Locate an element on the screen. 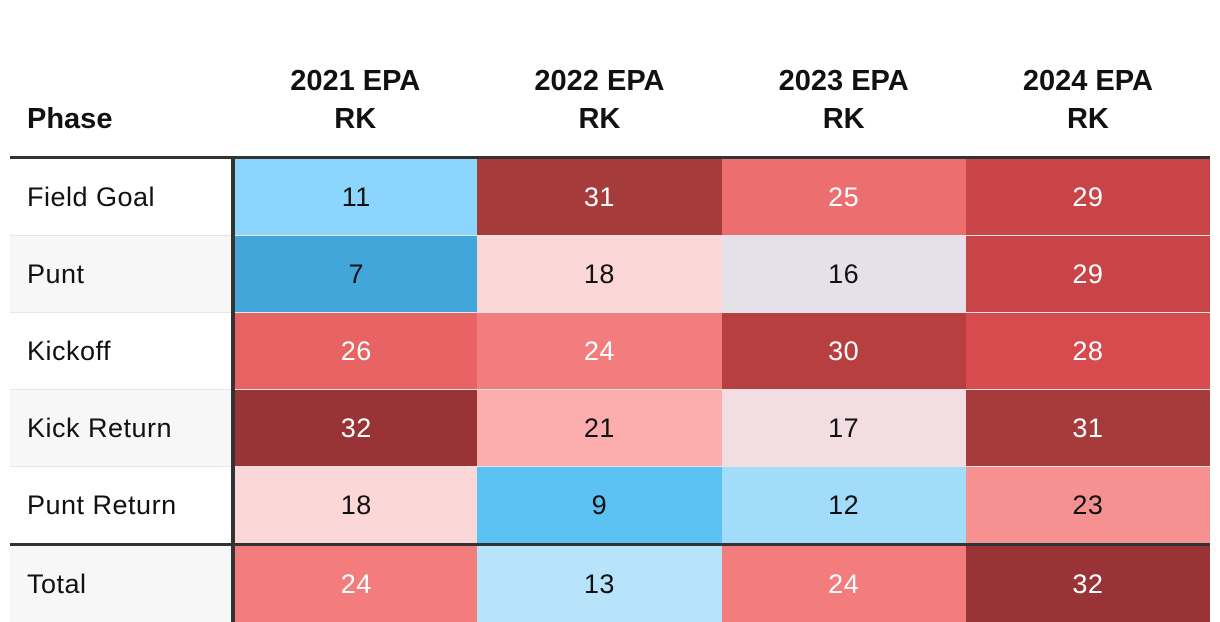 The height and width of the screenshot is (622, 1220). cell-kick-return-2021: 32 is located at coordinates (355, 428).